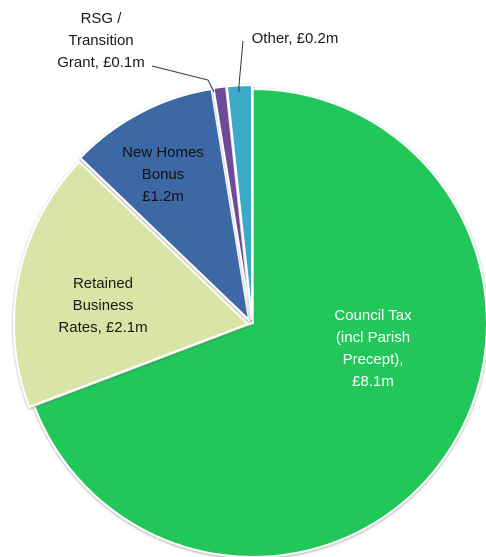 The height and width of the screenshot is (557, 486). Describe the element at coordinates (183, 79) in the screenshot. I see `leader-line-rsg-transition-grant` at that location.